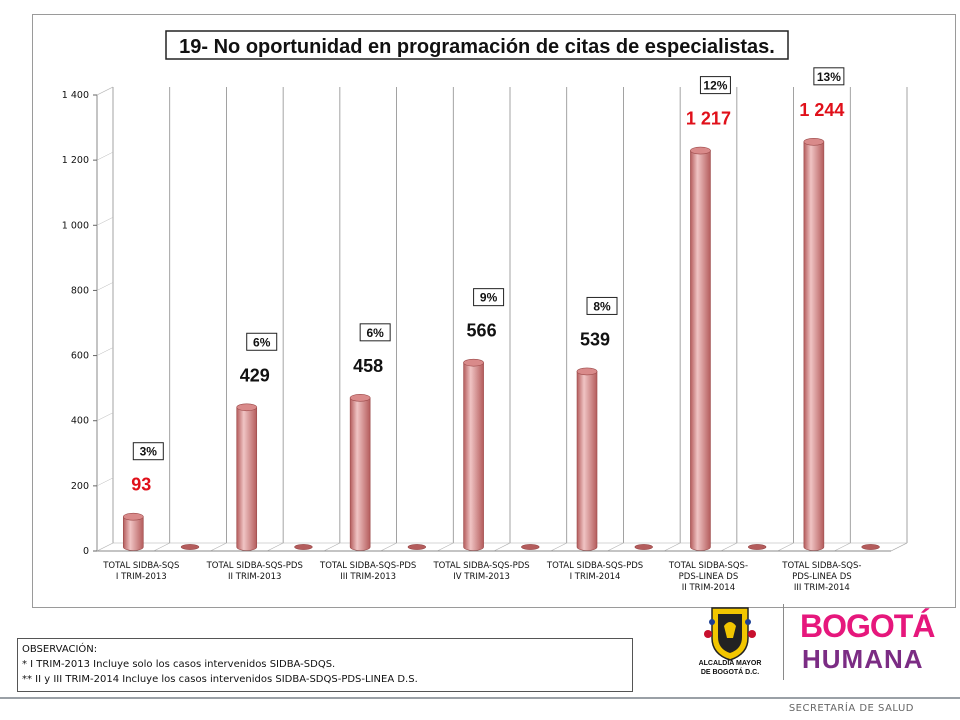 The image size is (960, 720). What do you see at coordinates (708, 588) in the screenshot?
I see `category-label: II TRIM-2014` at bounding box center [708, 588].